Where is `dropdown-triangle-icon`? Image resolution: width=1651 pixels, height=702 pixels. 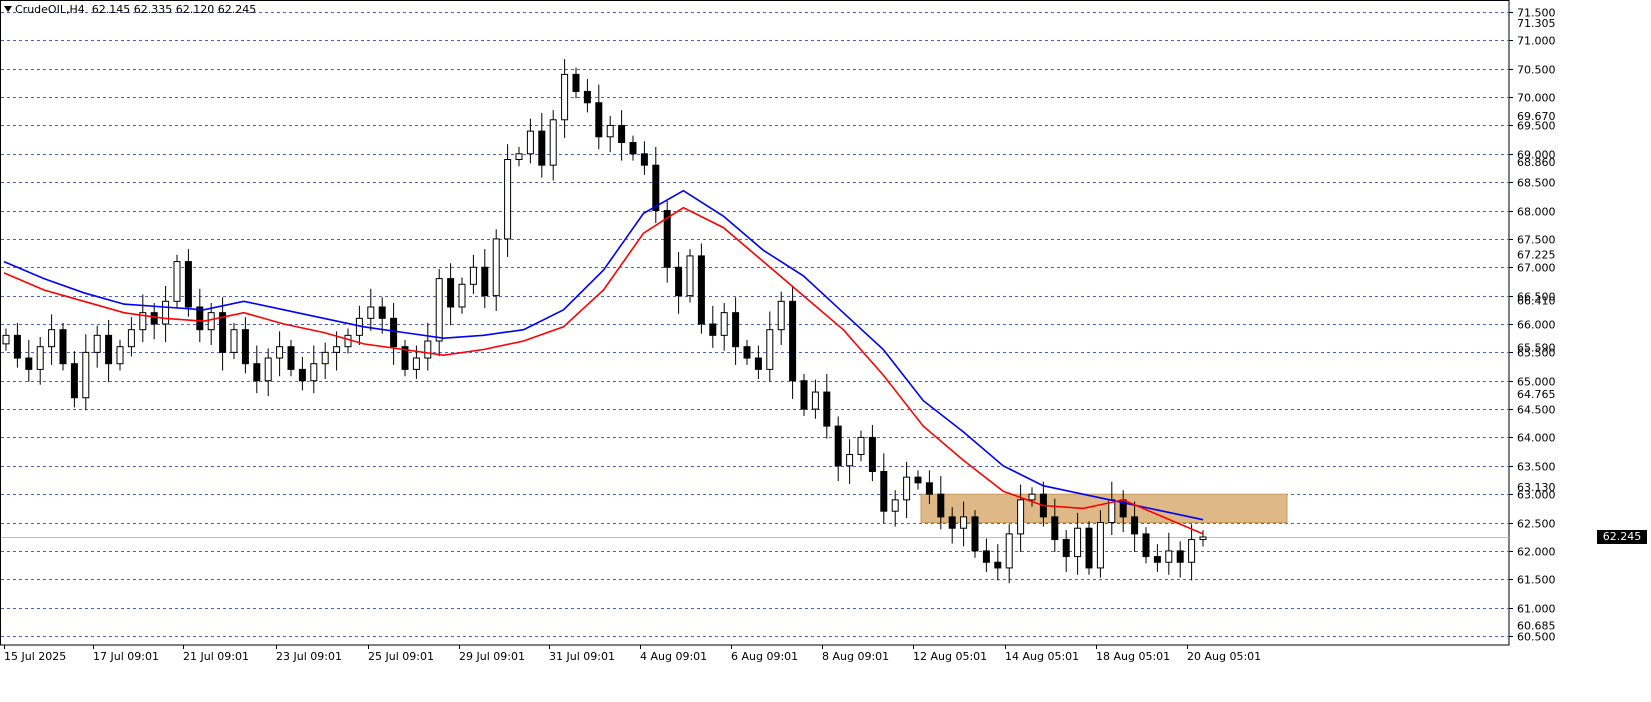
dropdown-triangle-icon is located at coordinates (8, 9).